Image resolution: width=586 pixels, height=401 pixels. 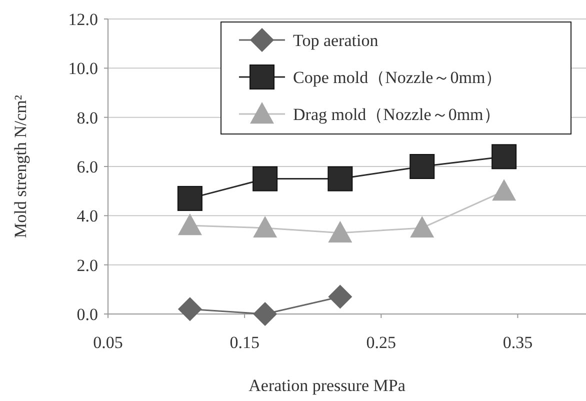 What do you see at coordinates (20, 166) in the screenshot?
I see `y-axis-title: Mold strength N/cm²` at bounding box center [20, 166].